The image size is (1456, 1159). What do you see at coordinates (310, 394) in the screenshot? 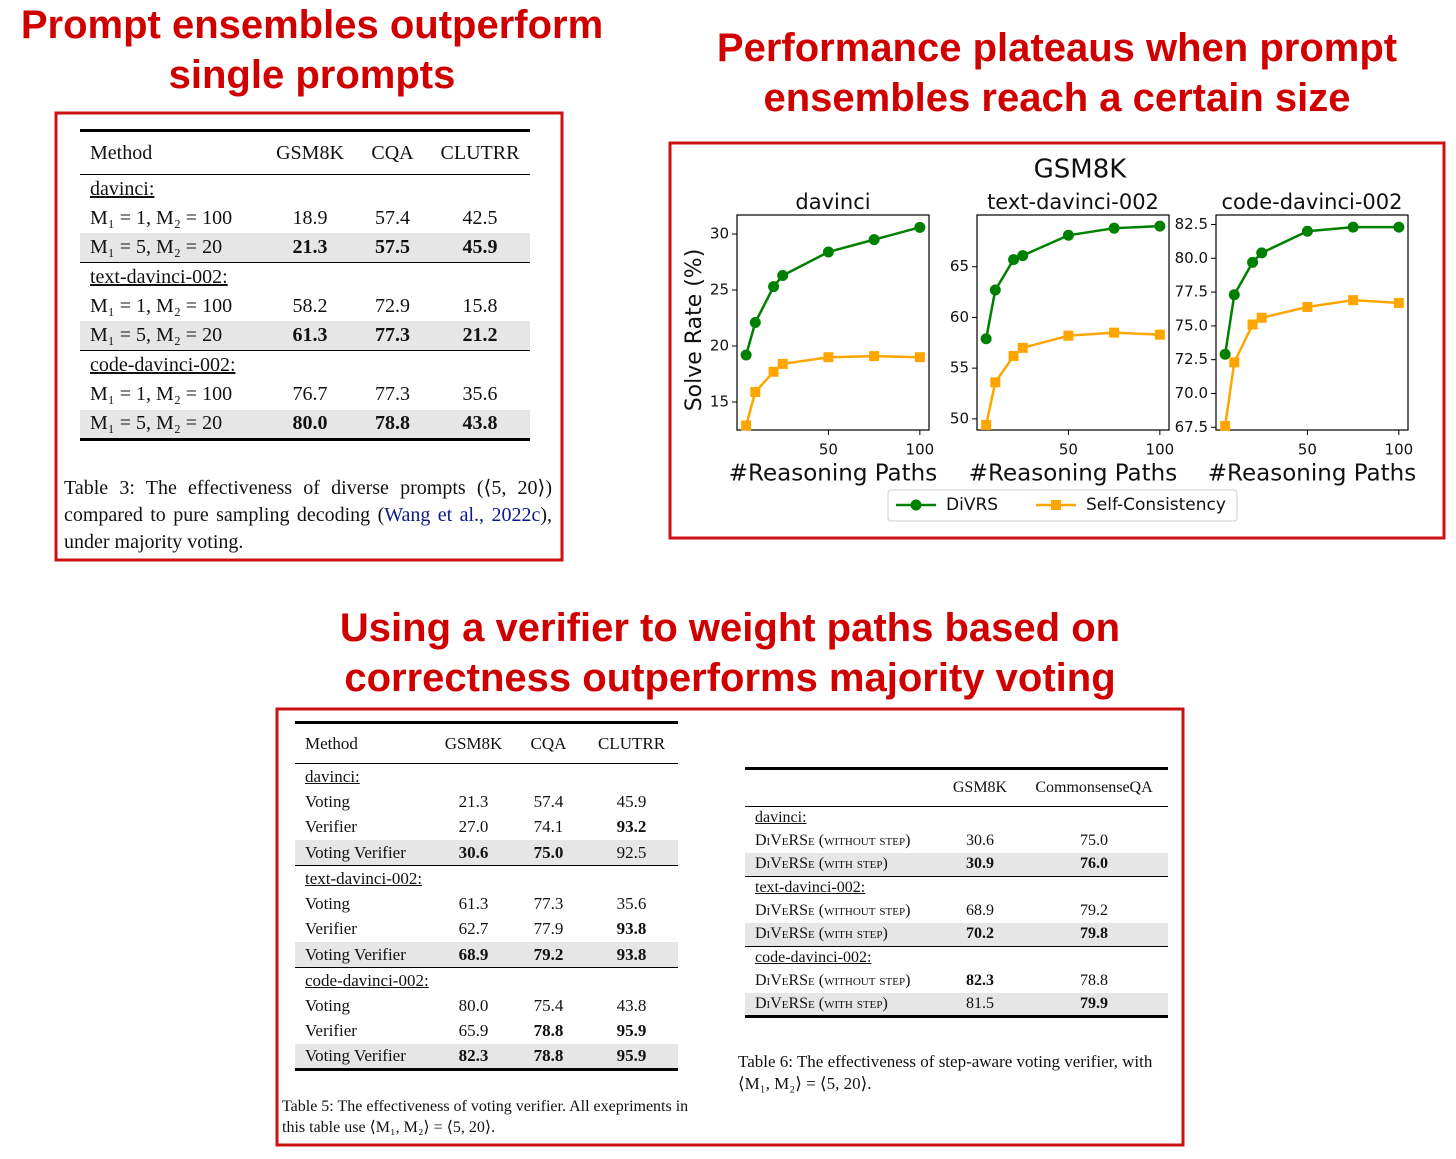
I see `value-cell: 76.7` at bounding box center [310, 394].